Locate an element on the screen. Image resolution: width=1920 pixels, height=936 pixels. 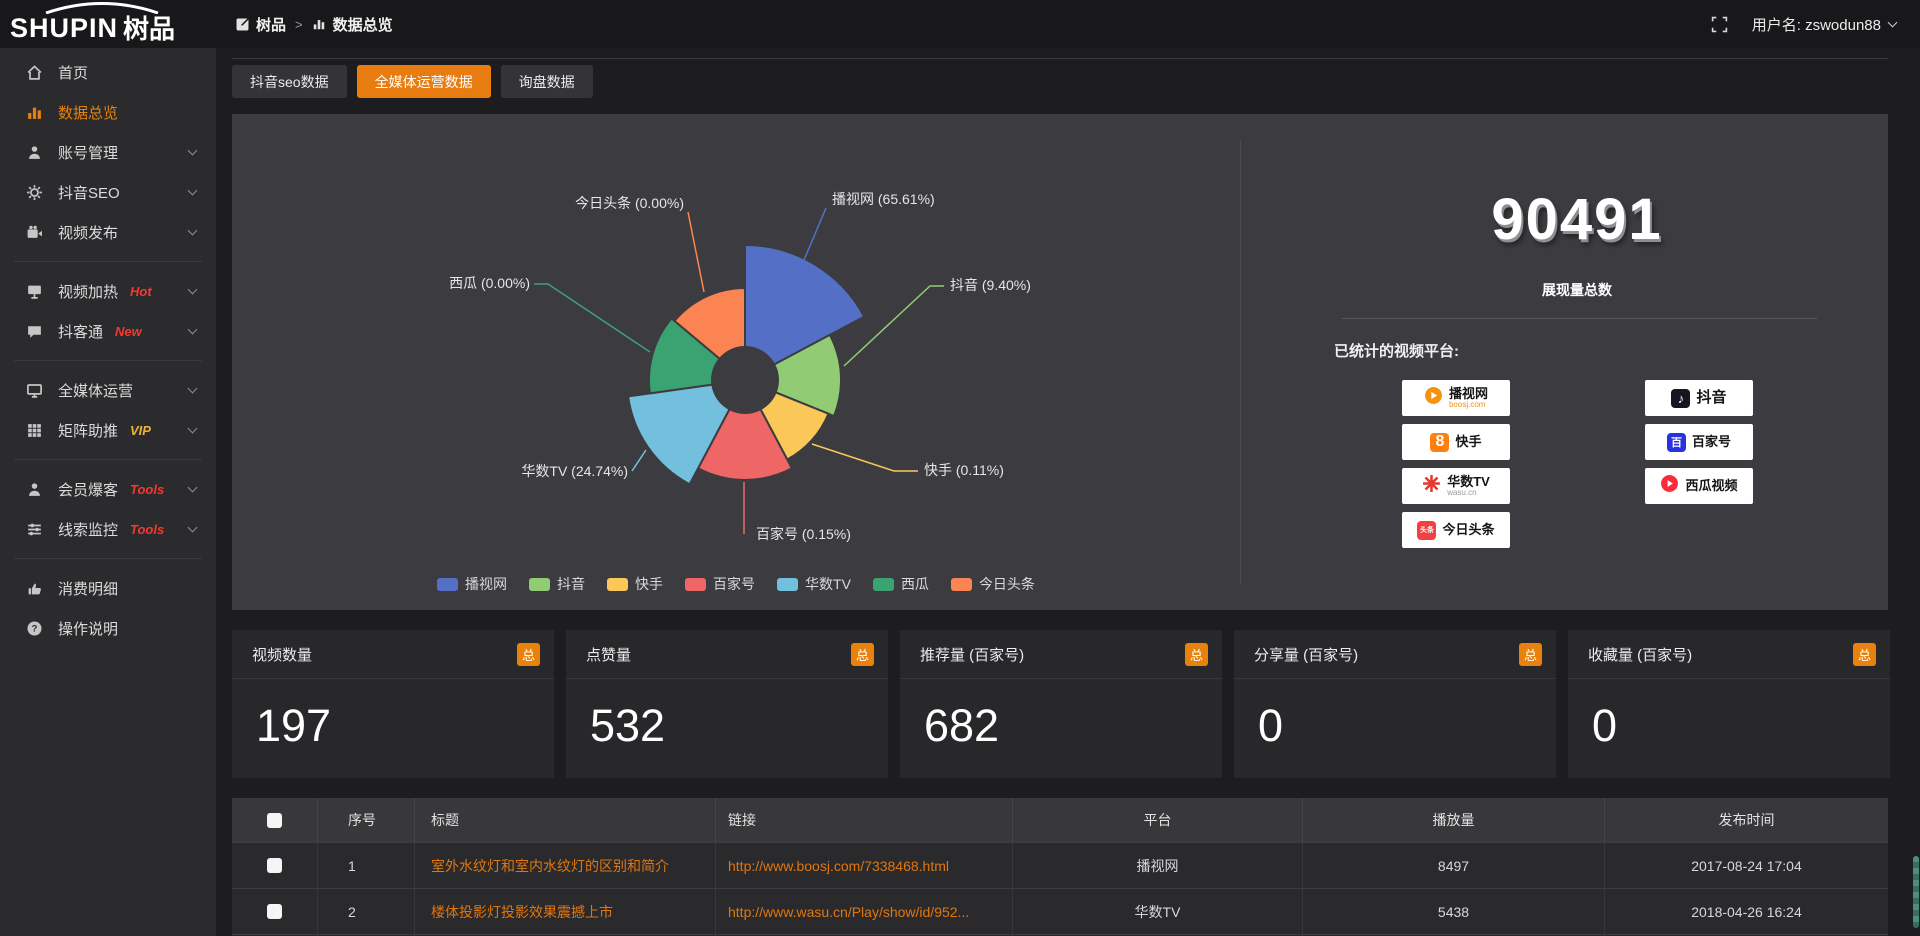
sidebar-item-help: ? 操作说明 is located at coordinates (108, 628).